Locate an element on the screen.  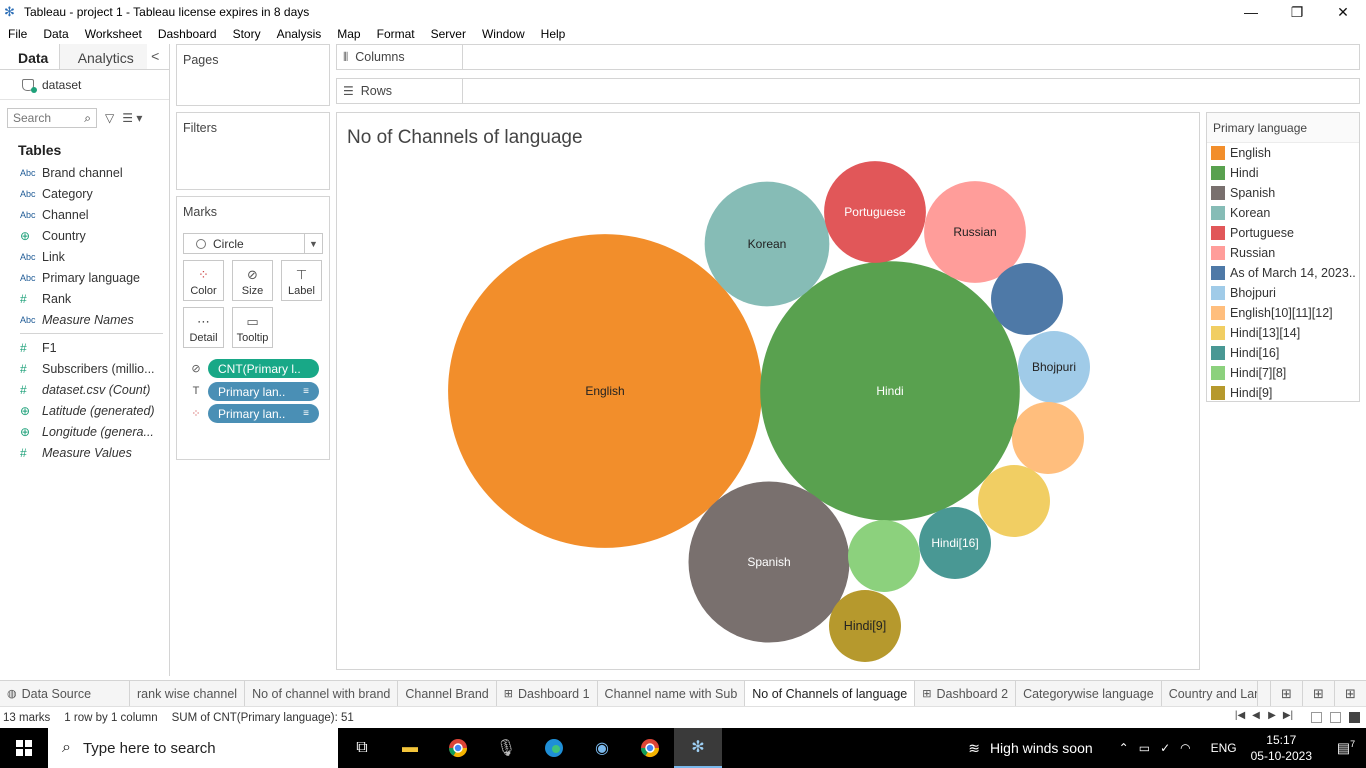
field-item: Abc Link is located at coordinates (84, 256).